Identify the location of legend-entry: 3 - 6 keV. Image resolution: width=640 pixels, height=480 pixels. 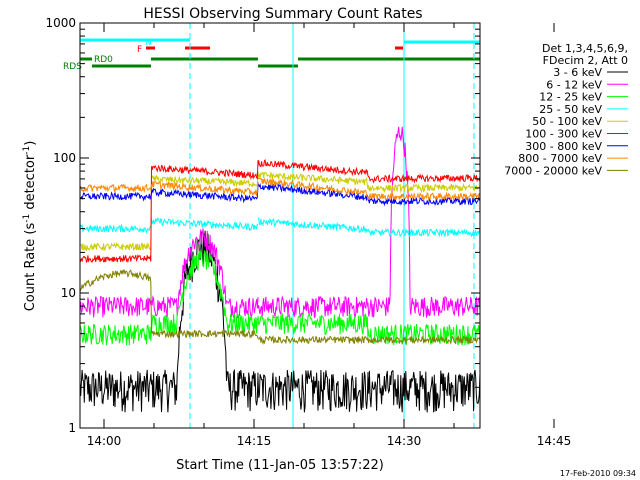
(590, 72).